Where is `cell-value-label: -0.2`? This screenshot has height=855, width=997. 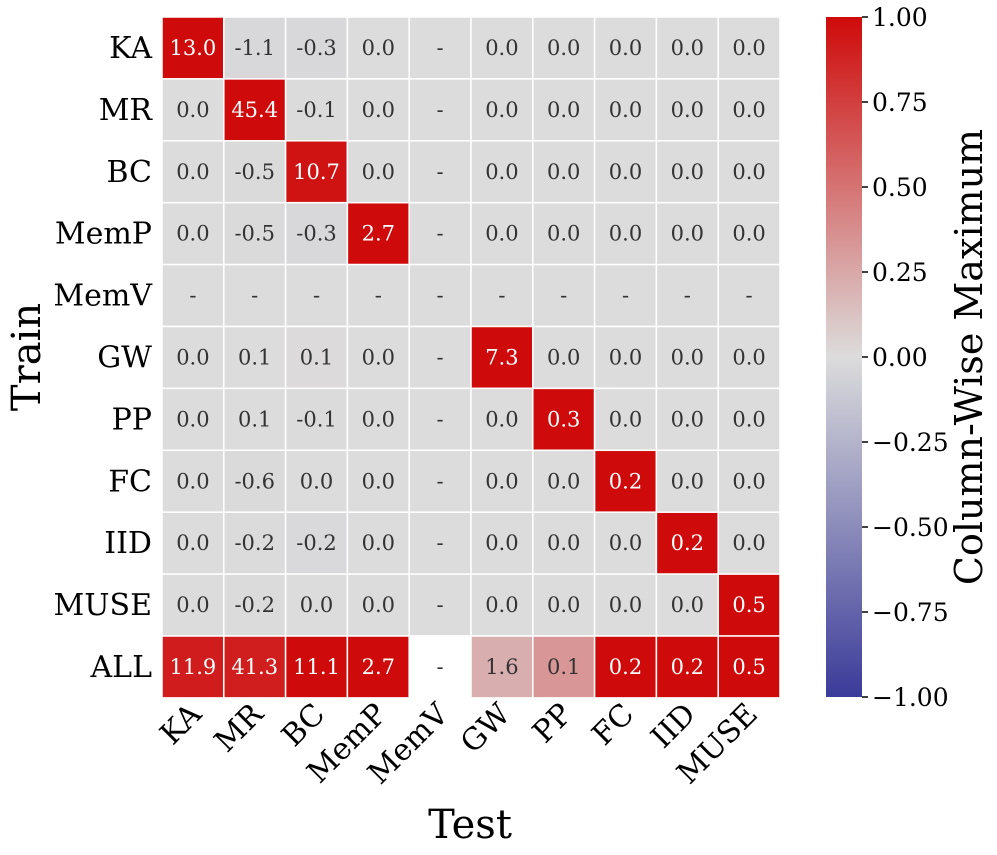
cell-value-label: -0.2 is located at coordinates (254, 543).